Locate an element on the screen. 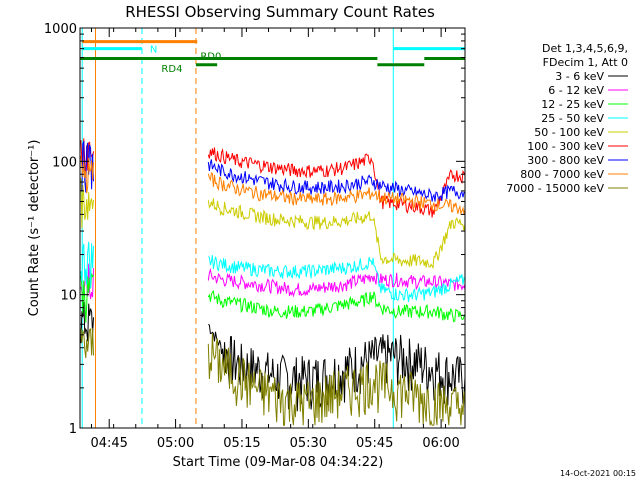  x-tick-label-3: 05:30 is located at coordinates (308, 443).